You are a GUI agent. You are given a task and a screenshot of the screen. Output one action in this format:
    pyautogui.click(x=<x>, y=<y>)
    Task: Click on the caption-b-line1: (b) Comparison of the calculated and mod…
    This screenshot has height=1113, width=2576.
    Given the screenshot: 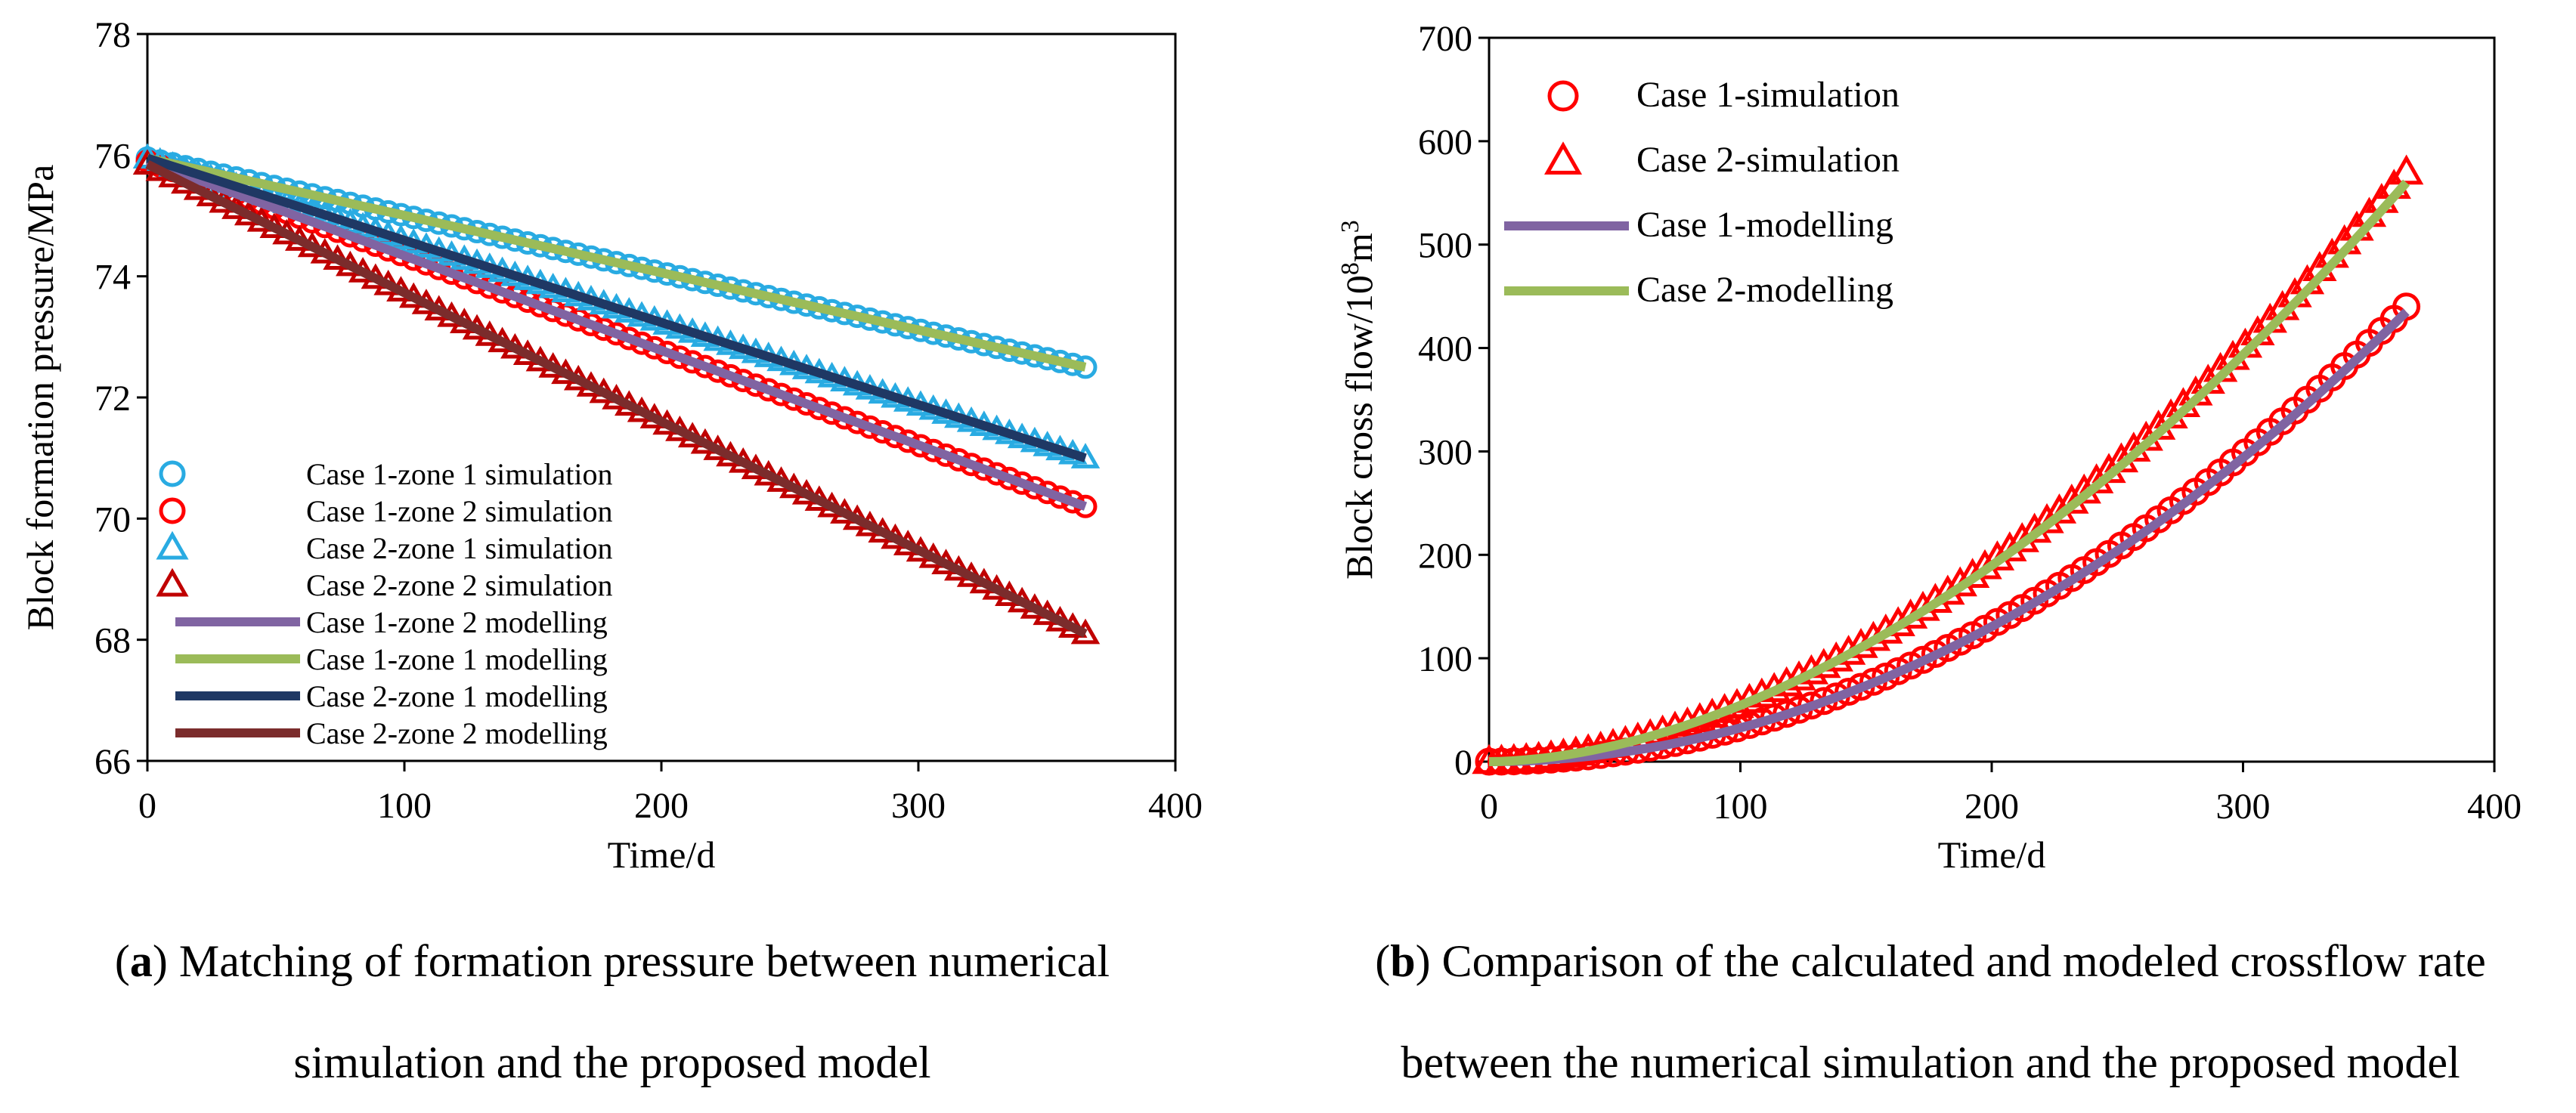 What is the action you would take?
    pyautogui.click(x=1930, y=961)
    